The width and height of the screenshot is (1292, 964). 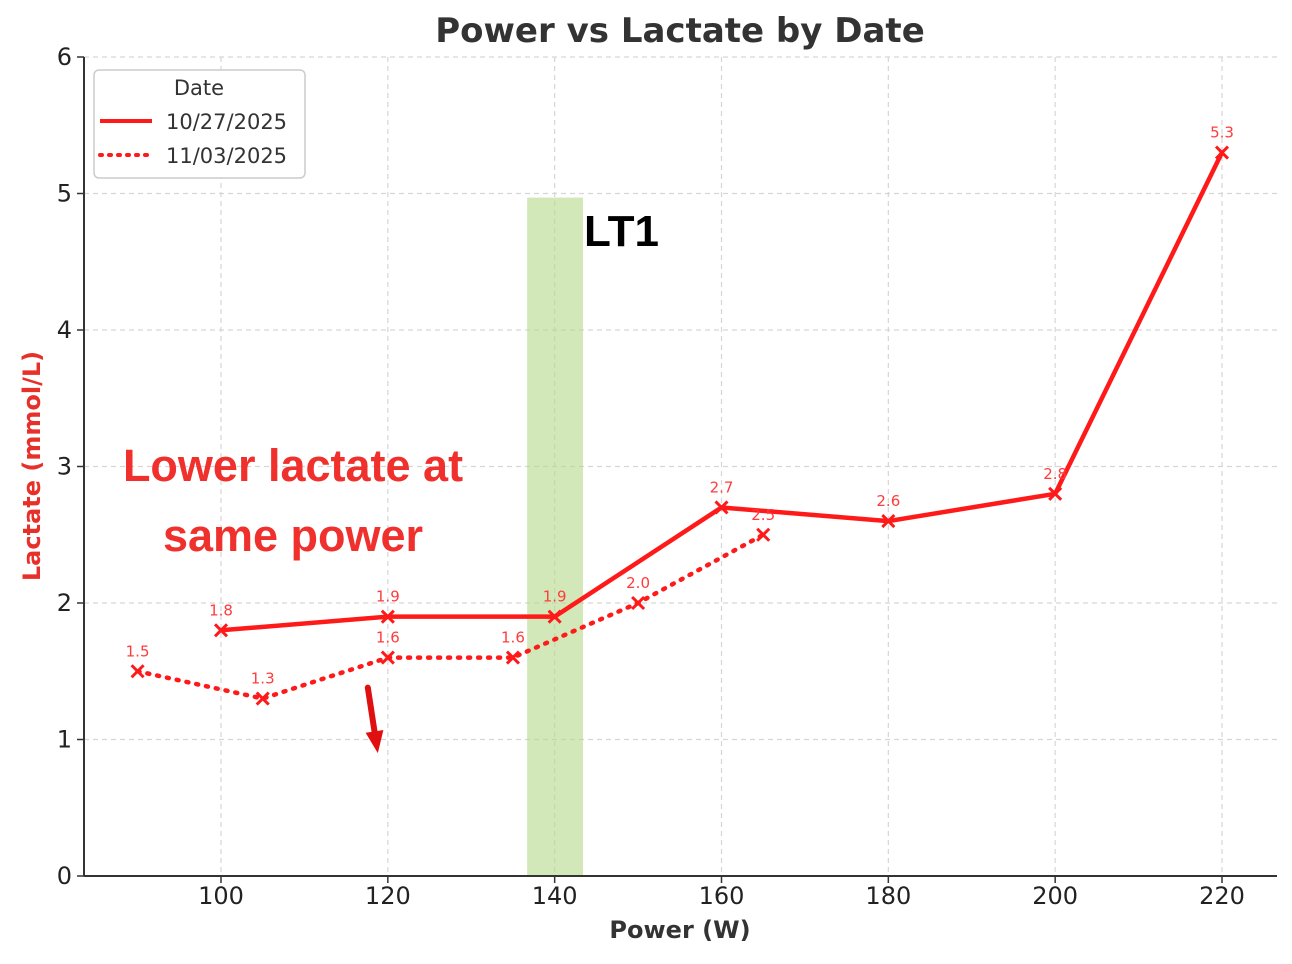 What do you see at coordinates (221, 896) in the screenshot?
I see `x-tick-label: 100` at bounding box center [221, 896].